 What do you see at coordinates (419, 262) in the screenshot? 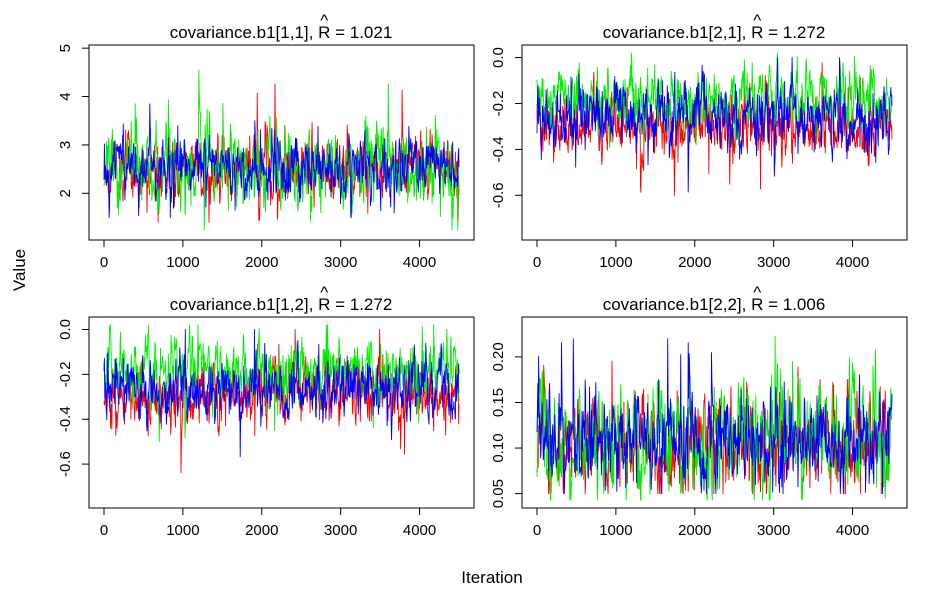
I see `panel-1-x-tick-label-4: 4000` at bounding box center [419, 262].